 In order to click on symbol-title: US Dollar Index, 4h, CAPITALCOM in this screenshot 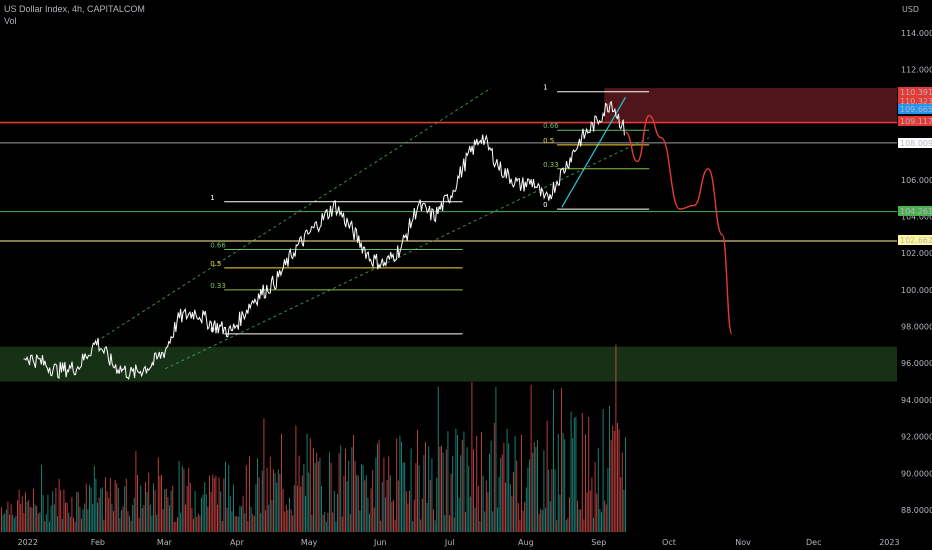, I will do `click(74, 9)`.